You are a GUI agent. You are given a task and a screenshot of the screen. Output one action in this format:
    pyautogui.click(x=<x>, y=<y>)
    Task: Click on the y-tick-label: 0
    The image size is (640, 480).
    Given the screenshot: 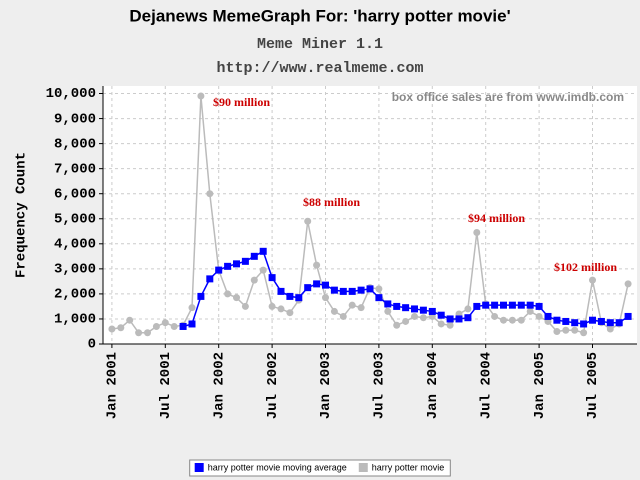 What is the action you would take?
    pyautogui.click(x=92, y=345)
    